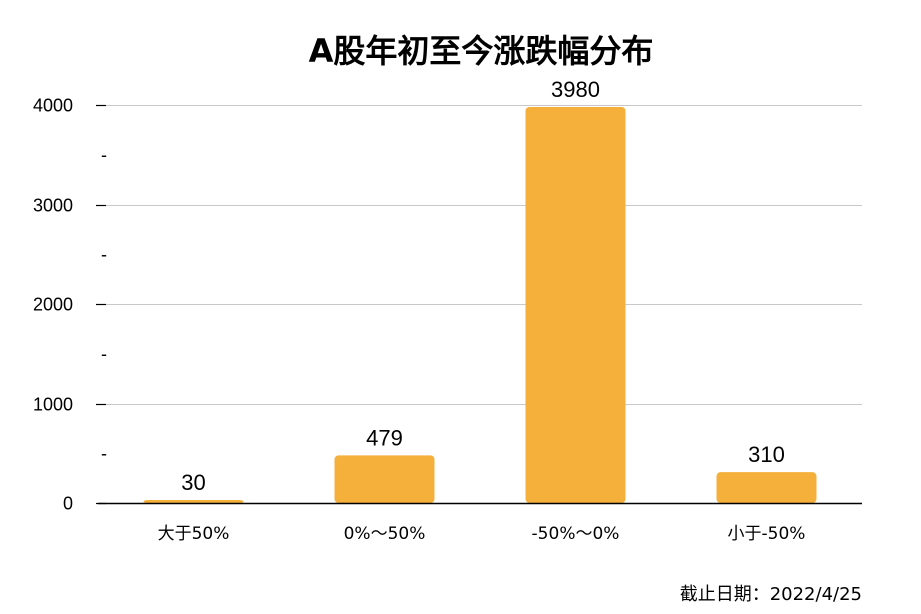 Image resolution: width=921 pixels, height=614 pixels. I want to click on bar-value-label: 310, so click(766, 454).